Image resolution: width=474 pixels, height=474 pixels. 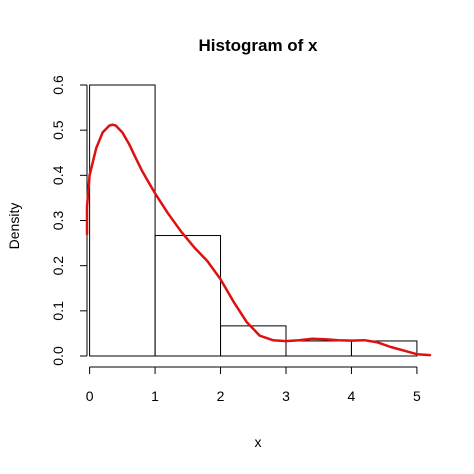 What do you see at coordinates (58, 311) in the screenshot?
I see `y-tick-label-1: 0.1` at bounding box center [58, 311].